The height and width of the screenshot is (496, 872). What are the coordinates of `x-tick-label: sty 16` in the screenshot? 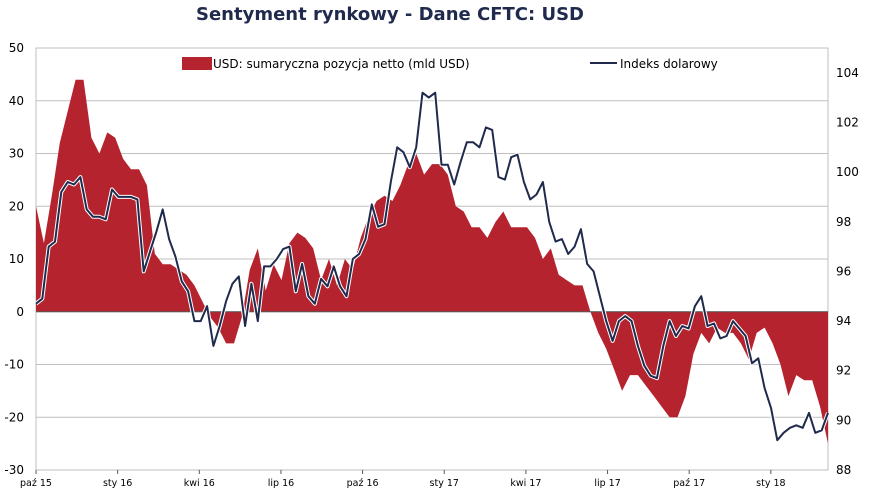 It's located at (117, 483).